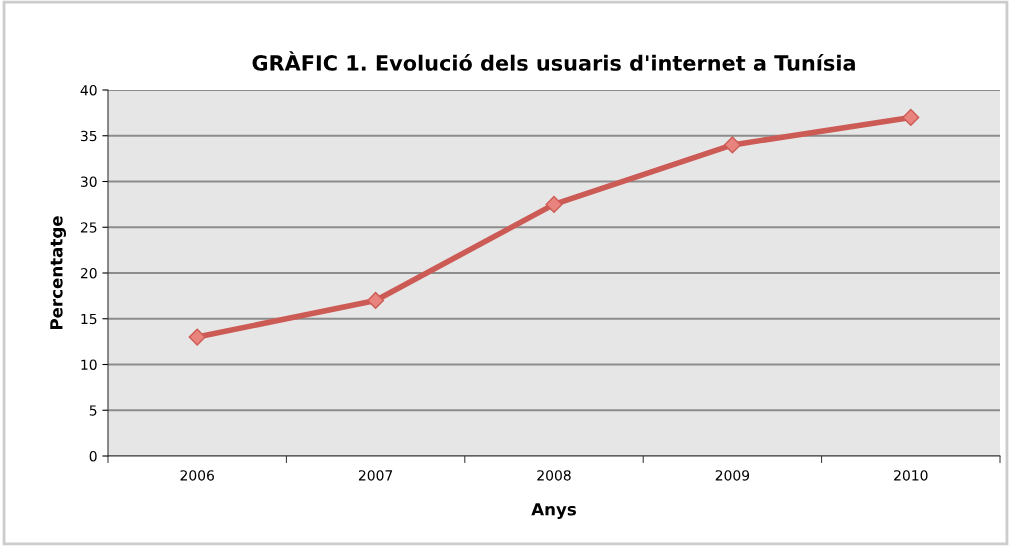  I want to click on x-tick-label: 2006, so click(197, 475).